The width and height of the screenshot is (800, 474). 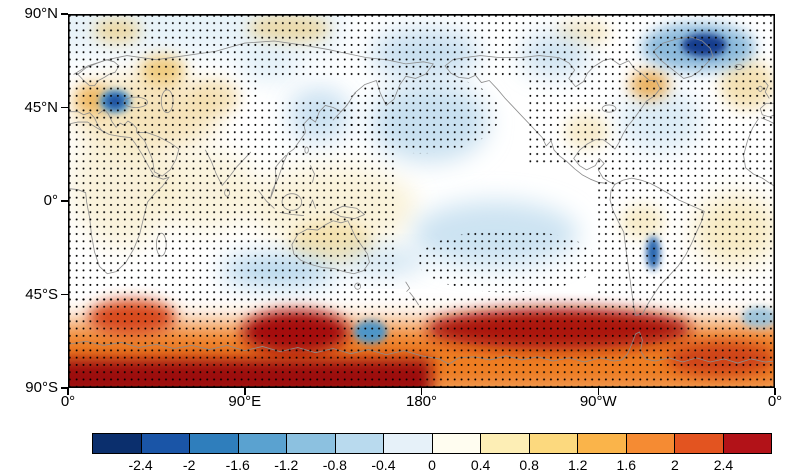 I want to click on colorbar-tick-label: 2.4, so click(x=723, y=465).